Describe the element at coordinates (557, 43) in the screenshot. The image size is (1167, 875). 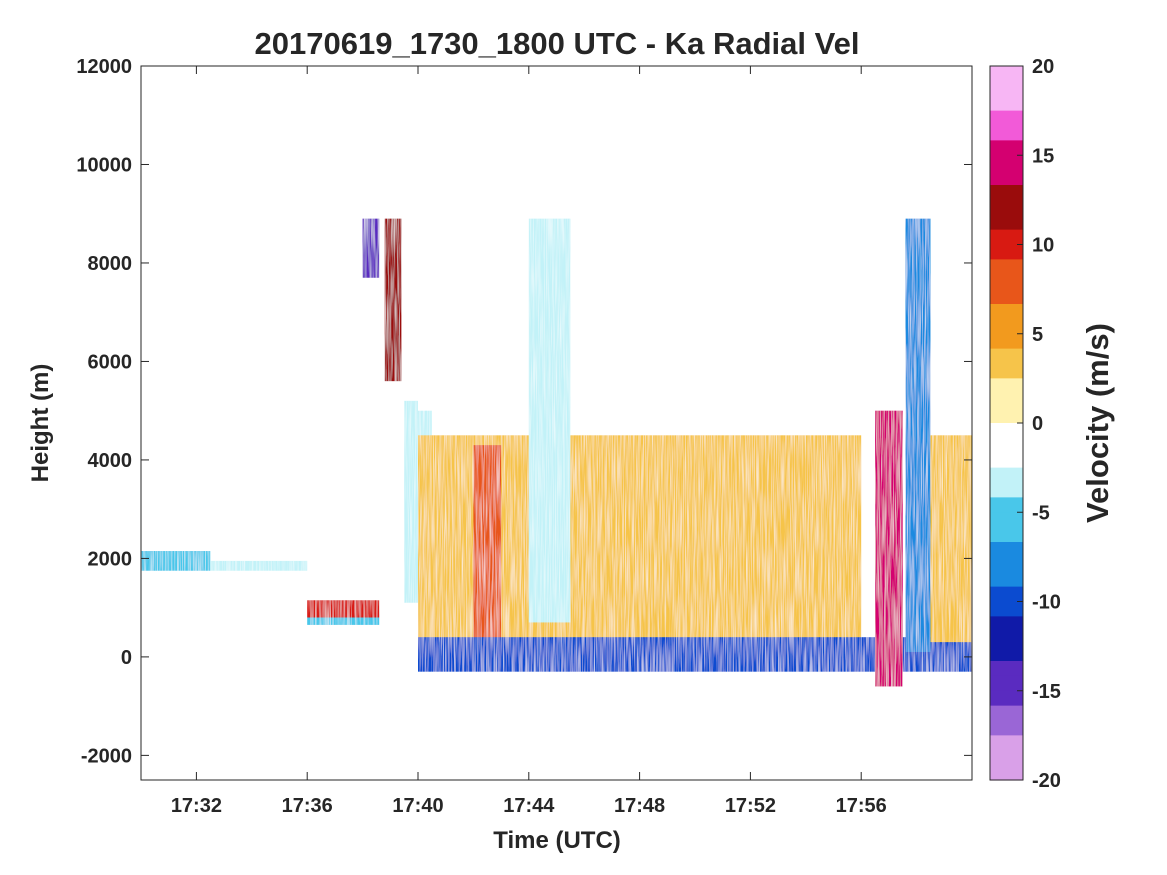
I see `chart-title: 20170619_1730_1800 UTC - Ka Radial Vel` at that location.